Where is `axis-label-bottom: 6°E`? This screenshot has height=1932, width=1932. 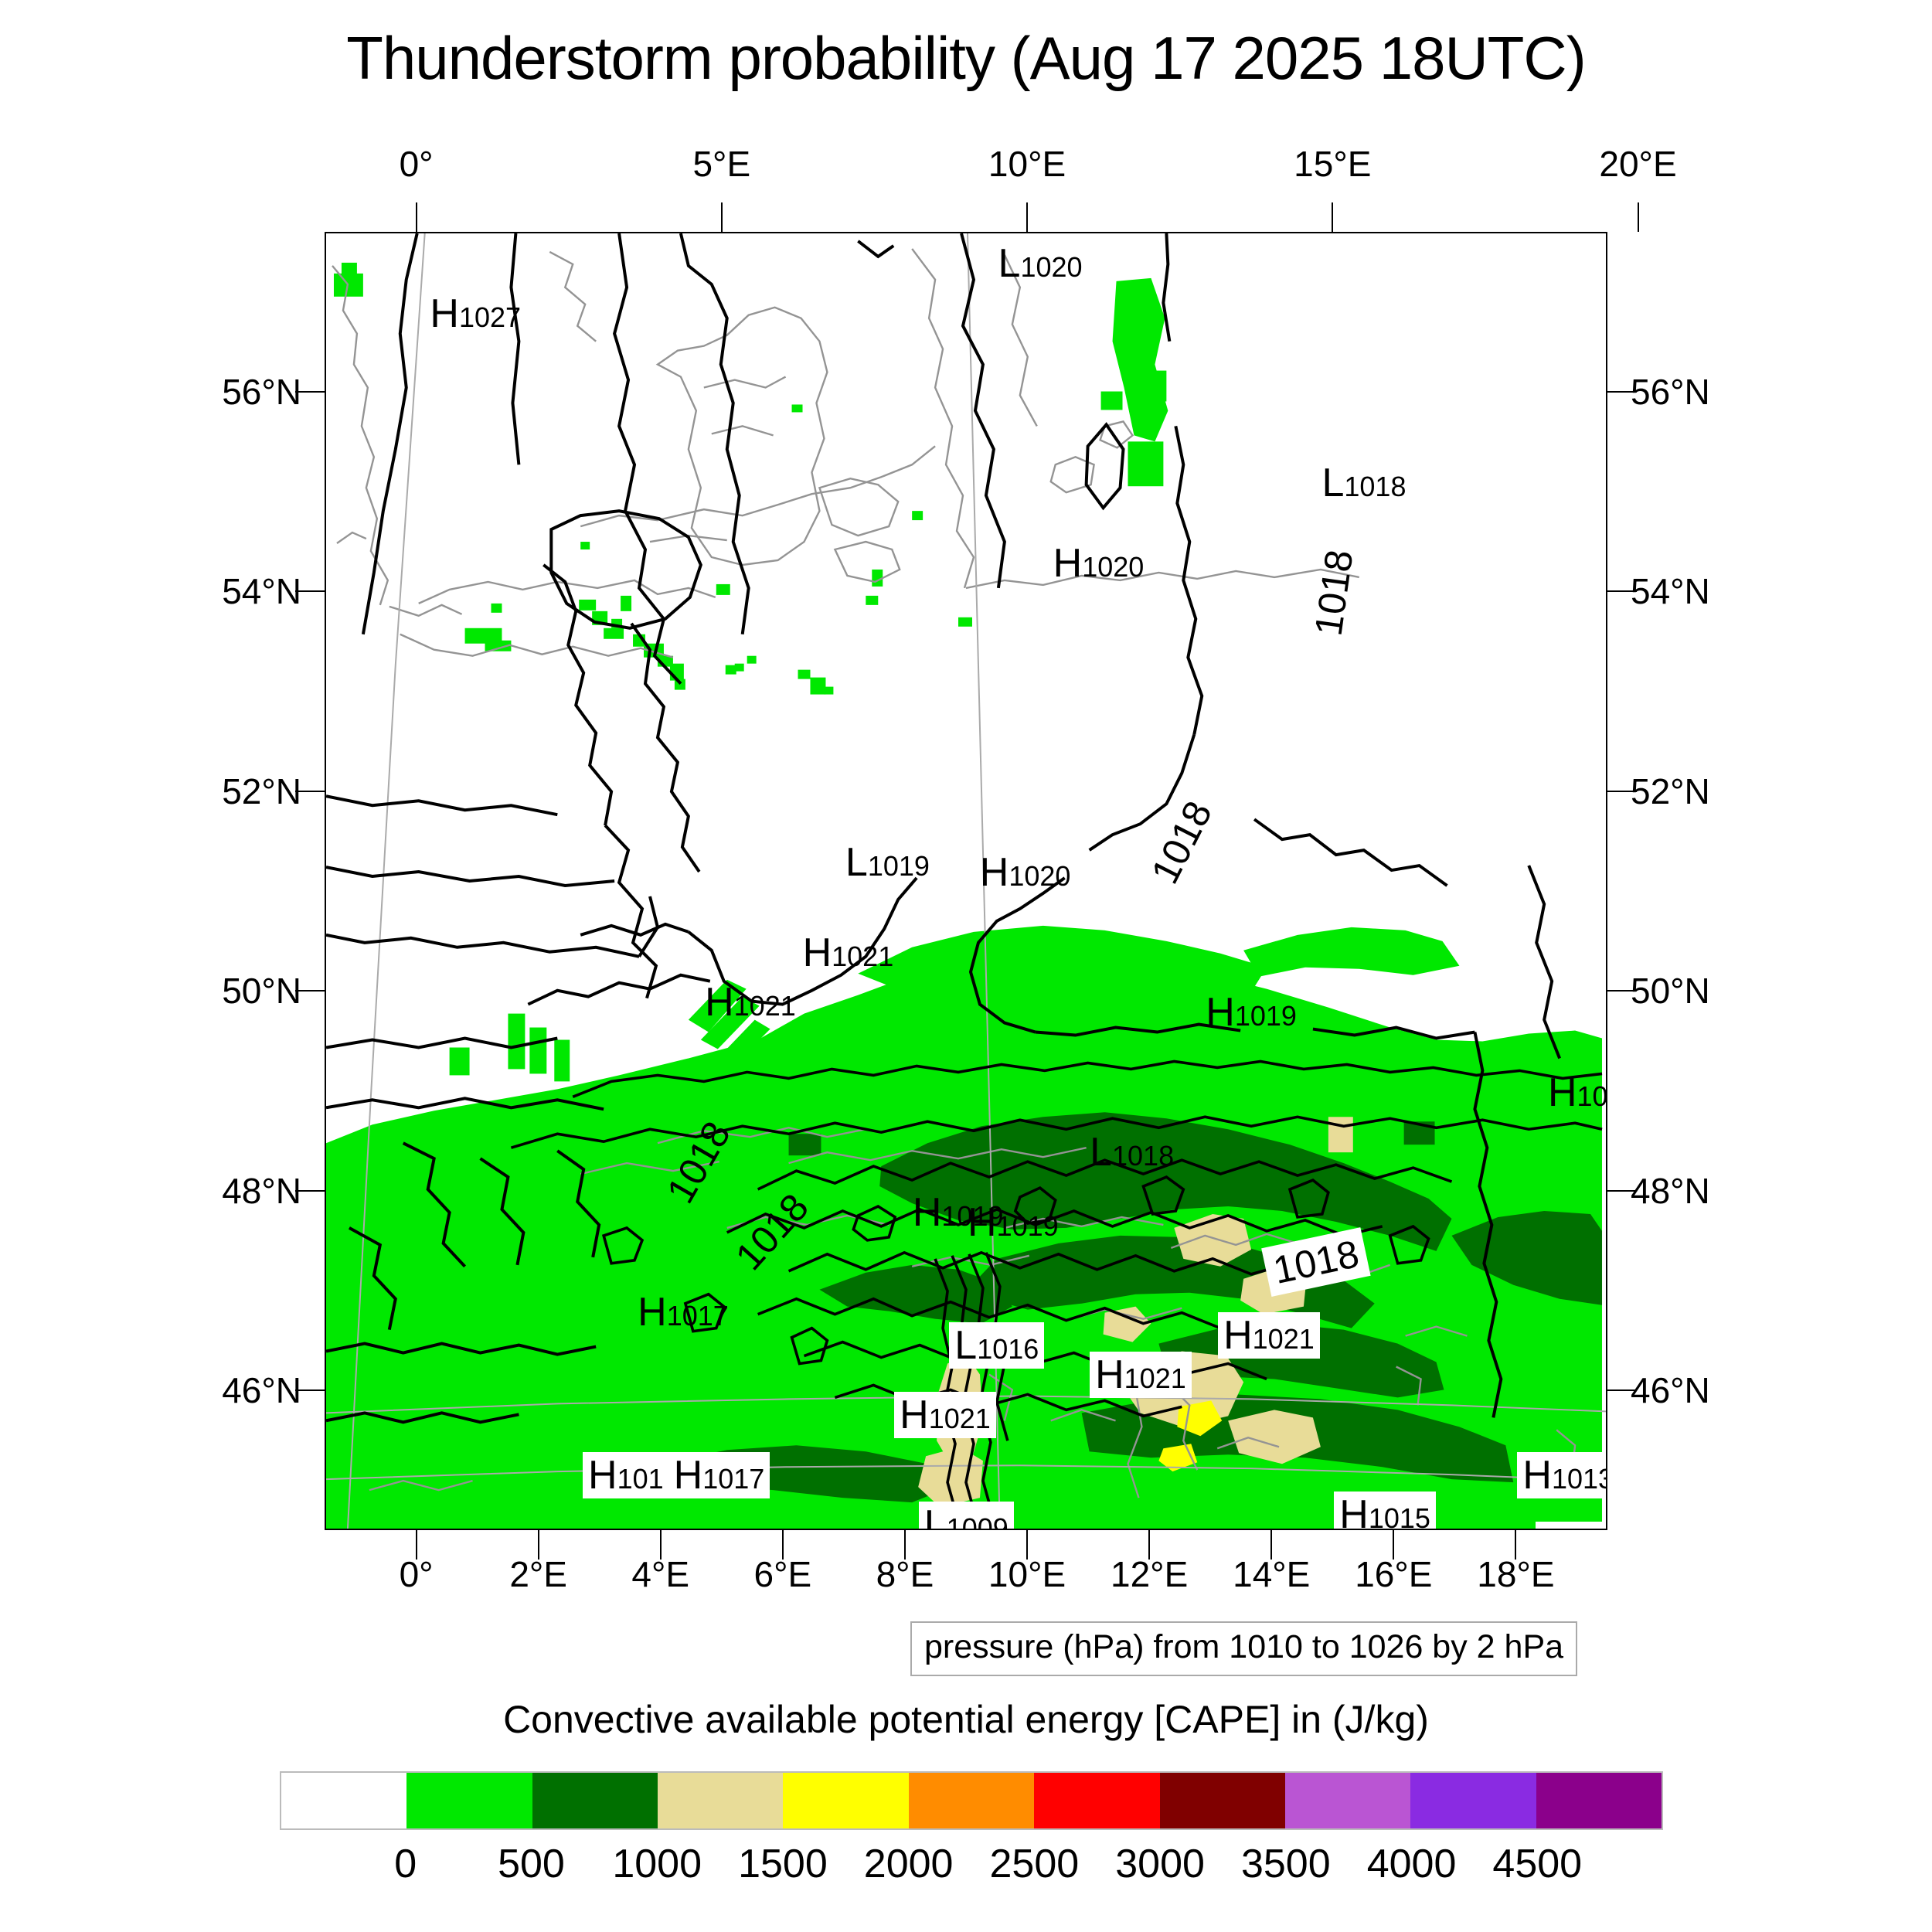
axis-label-bottom: 6°E is located at coordinates (783, 1574).